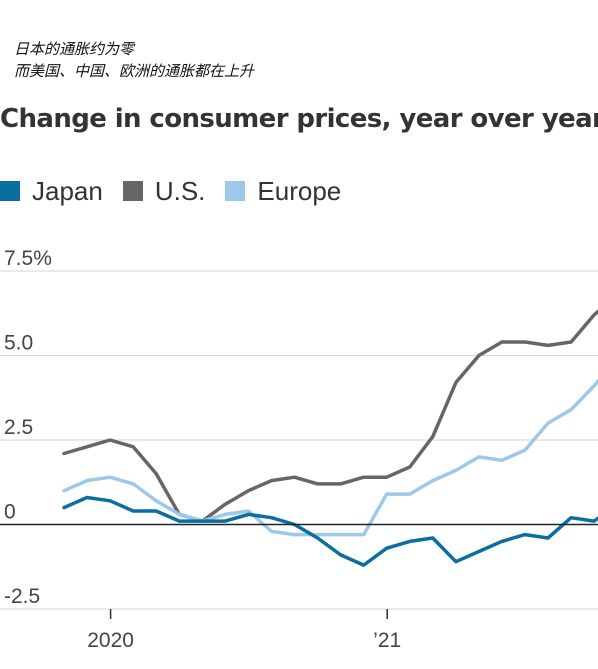 This screenshot has width=598, height=669. Describe the element at coordinates (299, 190) in the screenshot. I see `legend-label: Europe` at that location.